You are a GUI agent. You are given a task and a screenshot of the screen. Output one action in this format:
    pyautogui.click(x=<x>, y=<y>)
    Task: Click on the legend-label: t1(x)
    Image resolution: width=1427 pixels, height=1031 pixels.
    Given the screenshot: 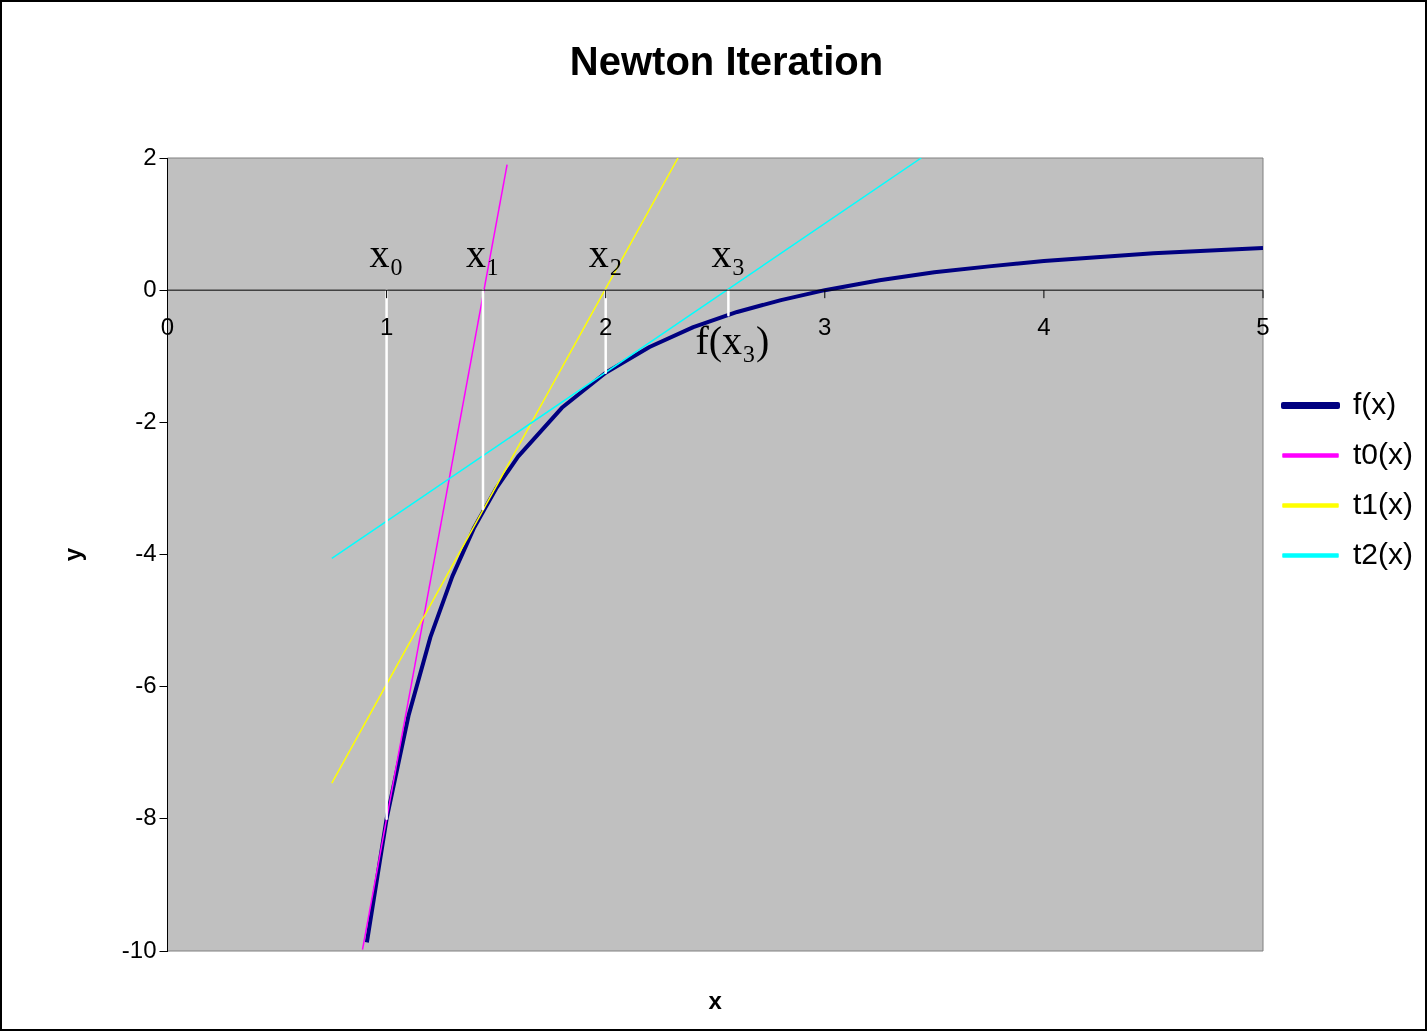 What is the action you would take?
    pyautogui.click(x=1383, y=503)
    